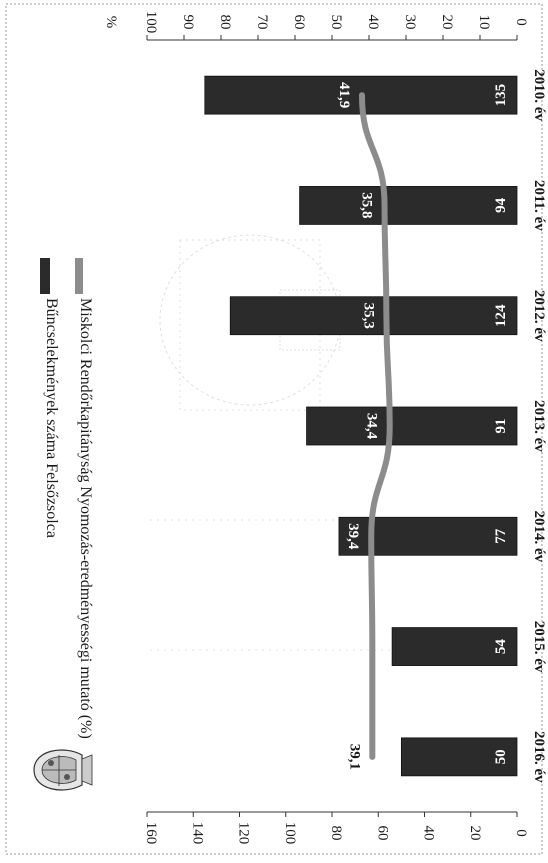  Describe the element at coordinates (336, 833) in the screenshot. I see `left-axis-tick-label: 80` at that location.